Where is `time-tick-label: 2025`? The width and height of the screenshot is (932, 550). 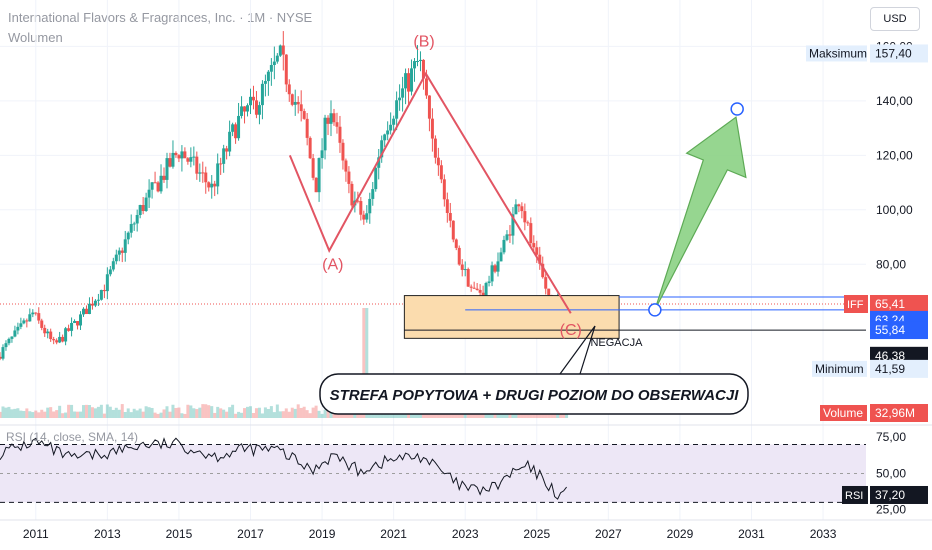 time-tick-label: 2025 is located at coordinates (536, 534).